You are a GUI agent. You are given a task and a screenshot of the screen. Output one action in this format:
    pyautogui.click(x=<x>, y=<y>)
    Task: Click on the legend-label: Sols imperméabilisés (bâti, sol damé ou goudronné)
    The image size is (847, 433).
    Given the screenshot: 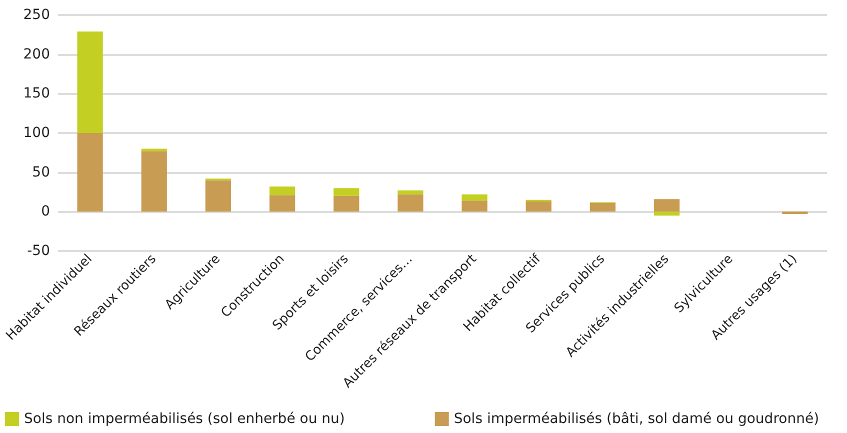 What is the action you would take?
    pyautogui.click(x=637, y=419)
    